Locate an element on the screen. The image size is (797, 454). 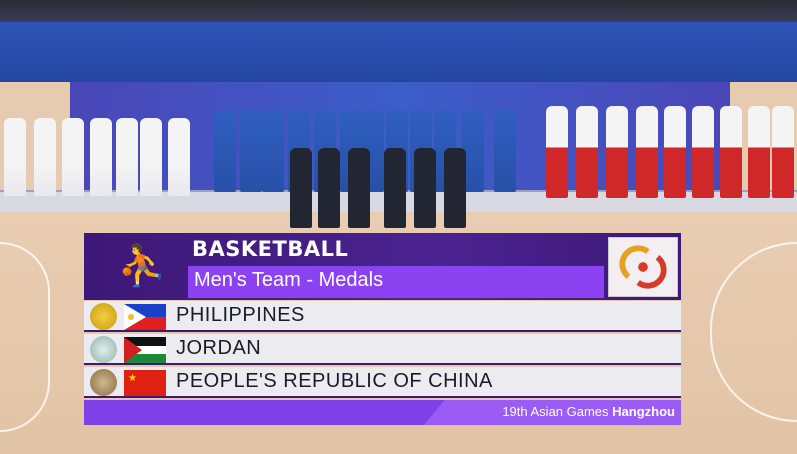
games-caption: 19th Asian Games Hangzhou is located at coordinates (588, 411).